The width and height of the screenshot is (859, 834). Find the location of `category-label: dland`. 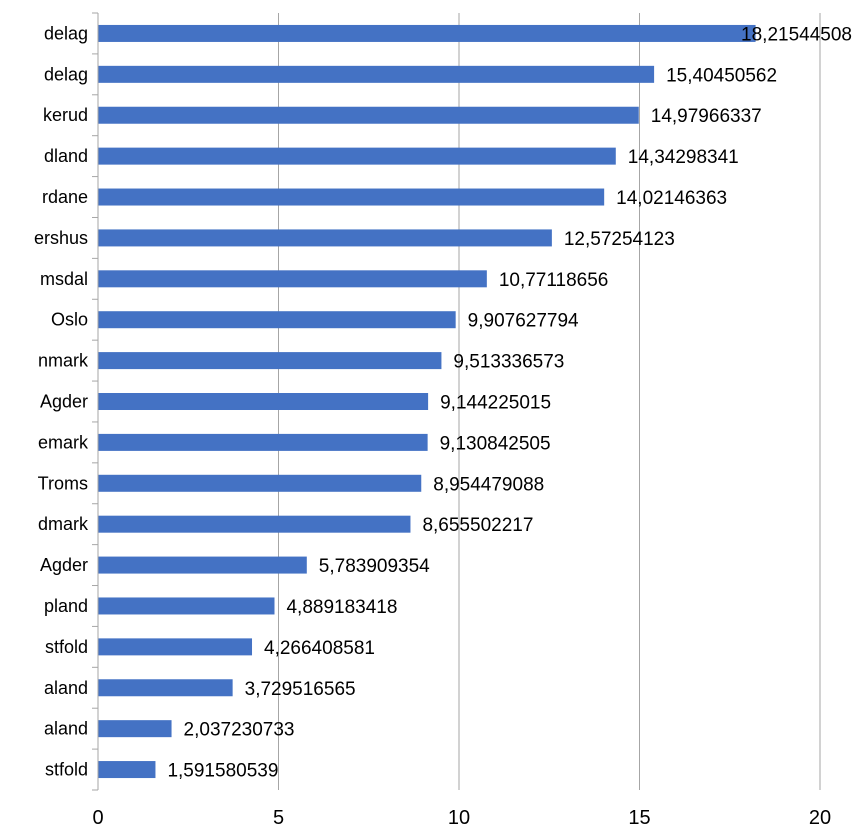

category-label: dland is located at coordinates (66, 156).